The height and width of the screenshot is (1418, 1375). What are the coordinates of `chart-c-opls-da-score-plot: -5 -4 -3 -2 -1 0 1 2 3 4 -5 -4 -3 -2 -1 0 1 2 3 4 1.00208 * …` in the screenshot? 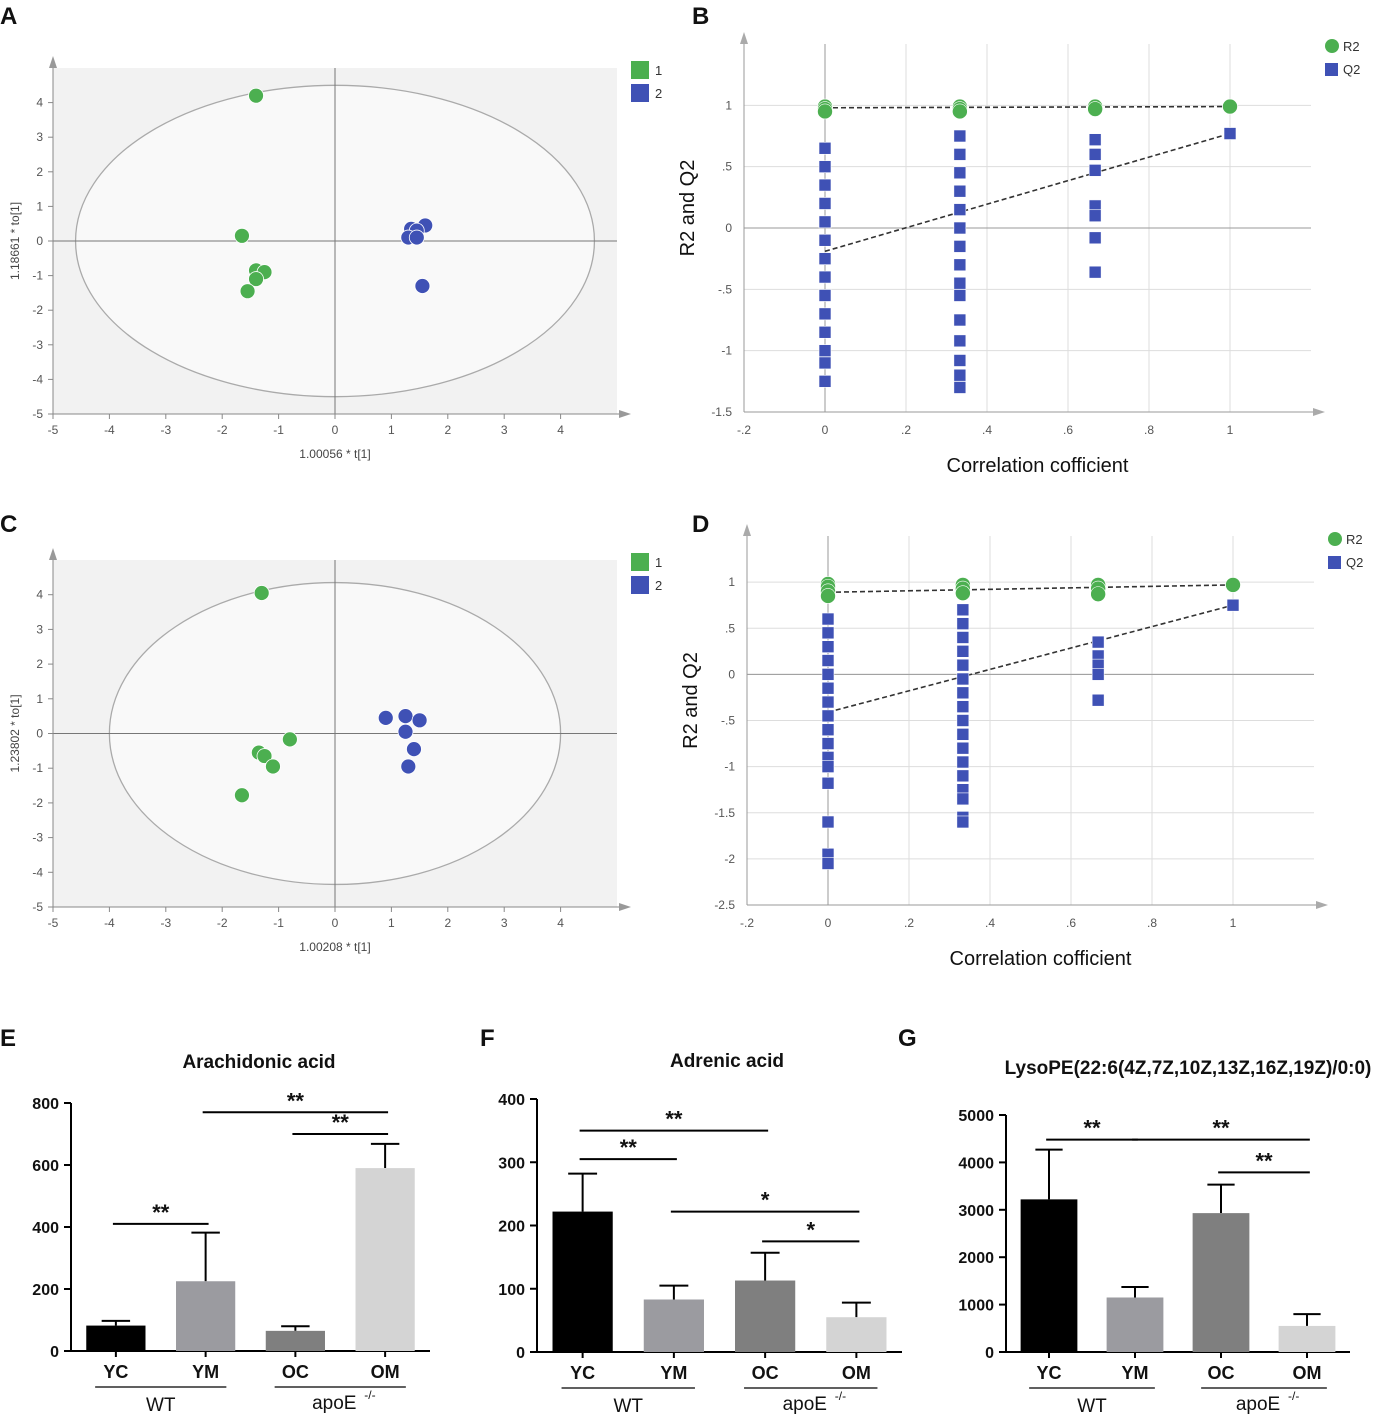 It's located at (335, 751).